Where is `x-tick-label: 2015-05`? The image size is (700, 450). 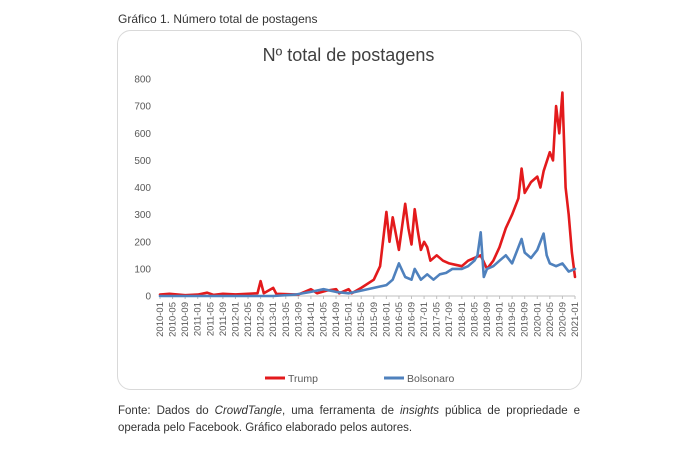 x-tick-label: 2015-05 is located at coordinates (361, 319).